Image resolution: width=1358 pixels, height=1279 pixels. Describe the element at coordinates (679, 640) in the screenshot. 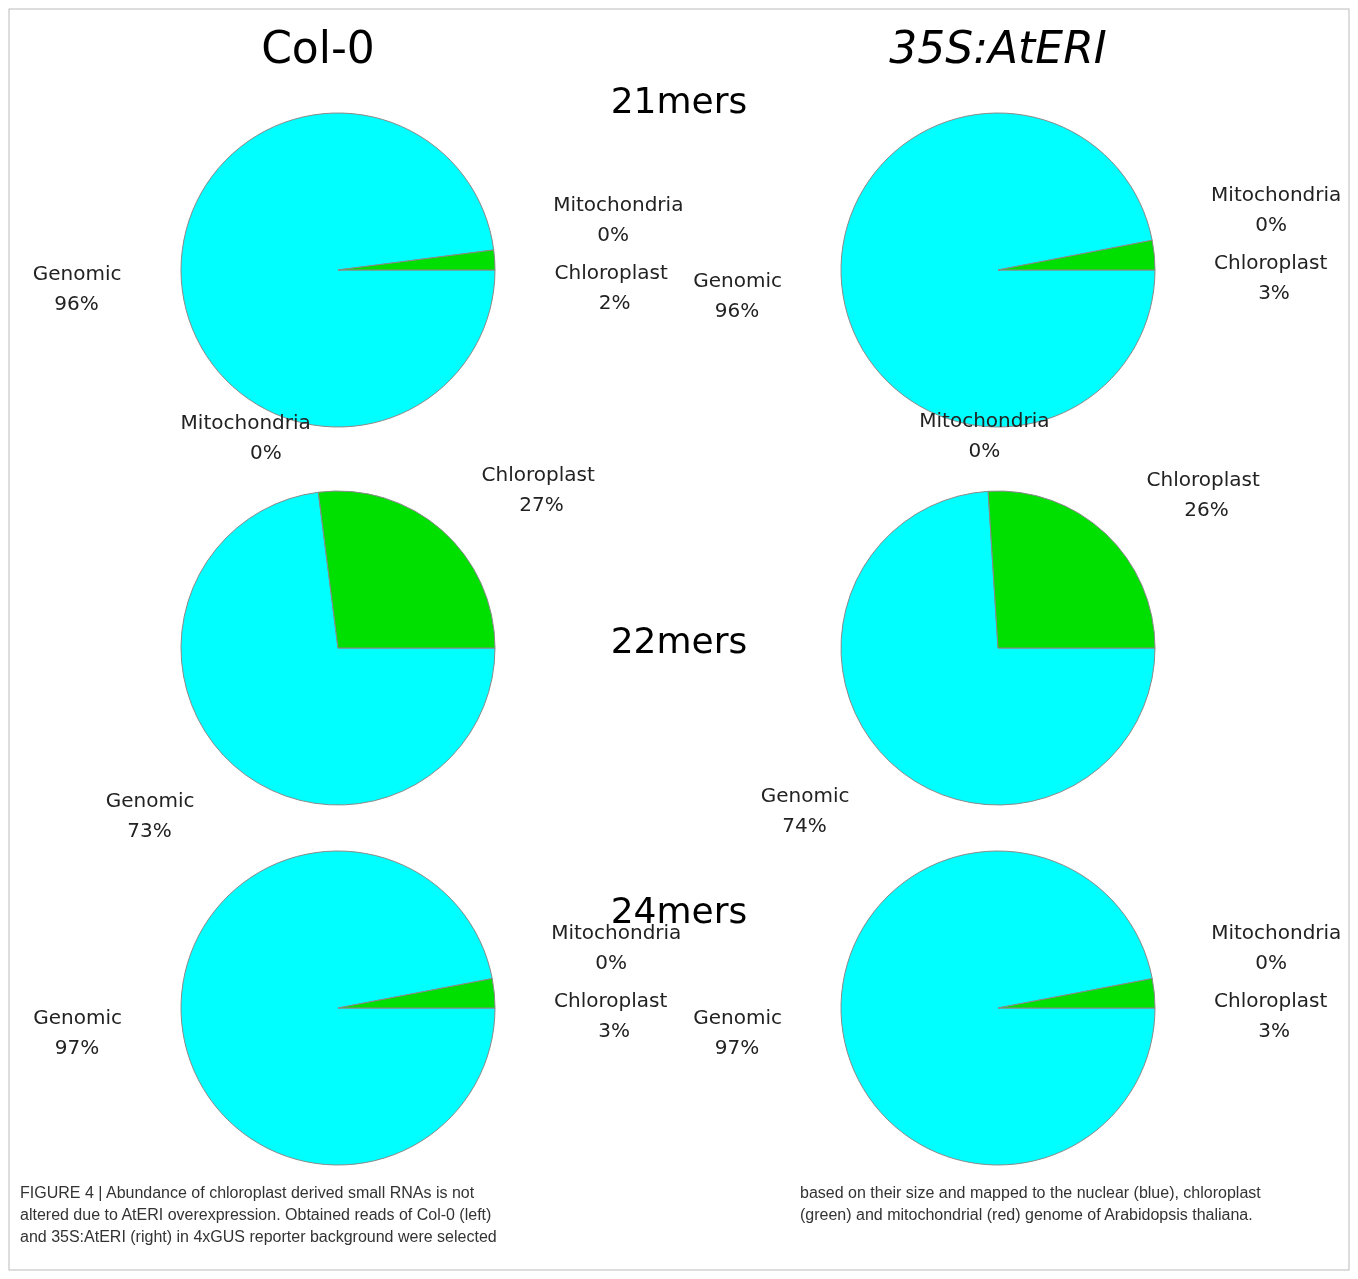

I see `text: 22mers` at that location.